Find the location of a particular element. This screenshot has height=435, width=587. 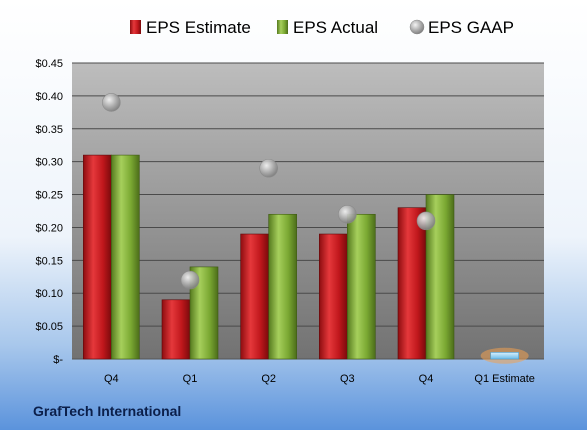

y-tick-label: $0.05 is located at coordinates (49, 327).